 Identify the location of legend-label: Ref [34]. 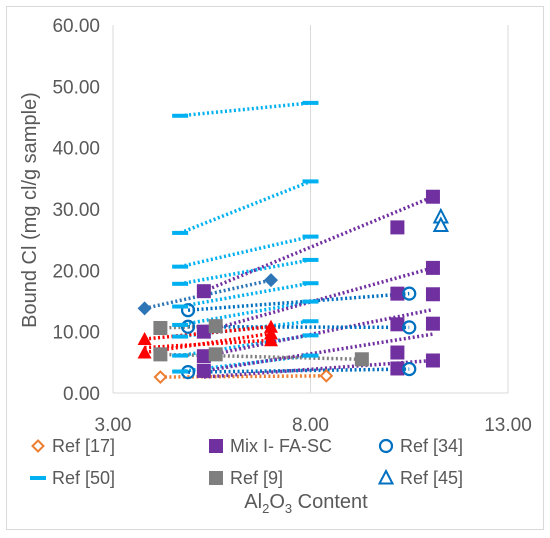
(431, 446).